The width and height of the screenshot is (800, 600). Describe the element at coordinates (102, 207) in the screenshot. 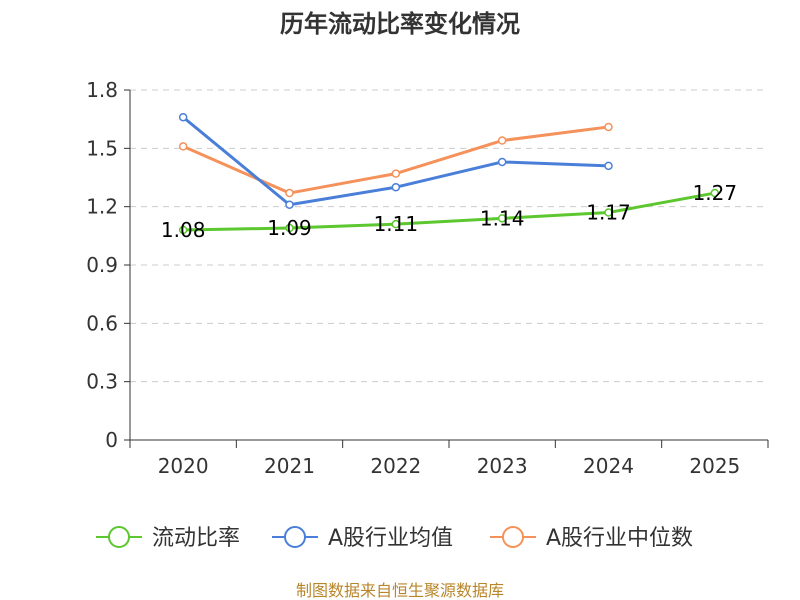

I see `y-tick-label: 1.2` at that location.